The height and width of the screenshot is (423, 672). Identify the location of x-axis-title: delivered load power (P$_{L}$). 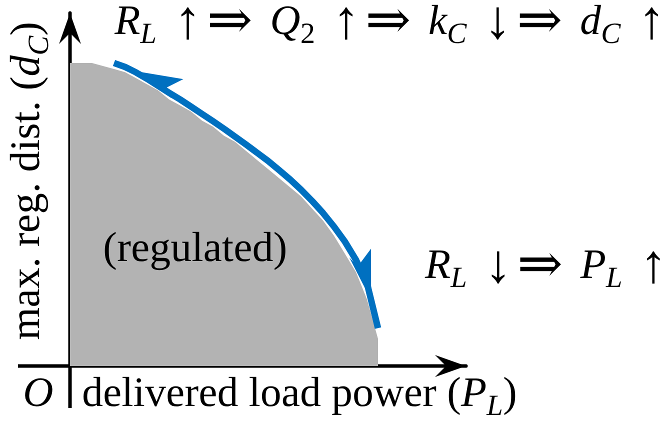
(300, 396).